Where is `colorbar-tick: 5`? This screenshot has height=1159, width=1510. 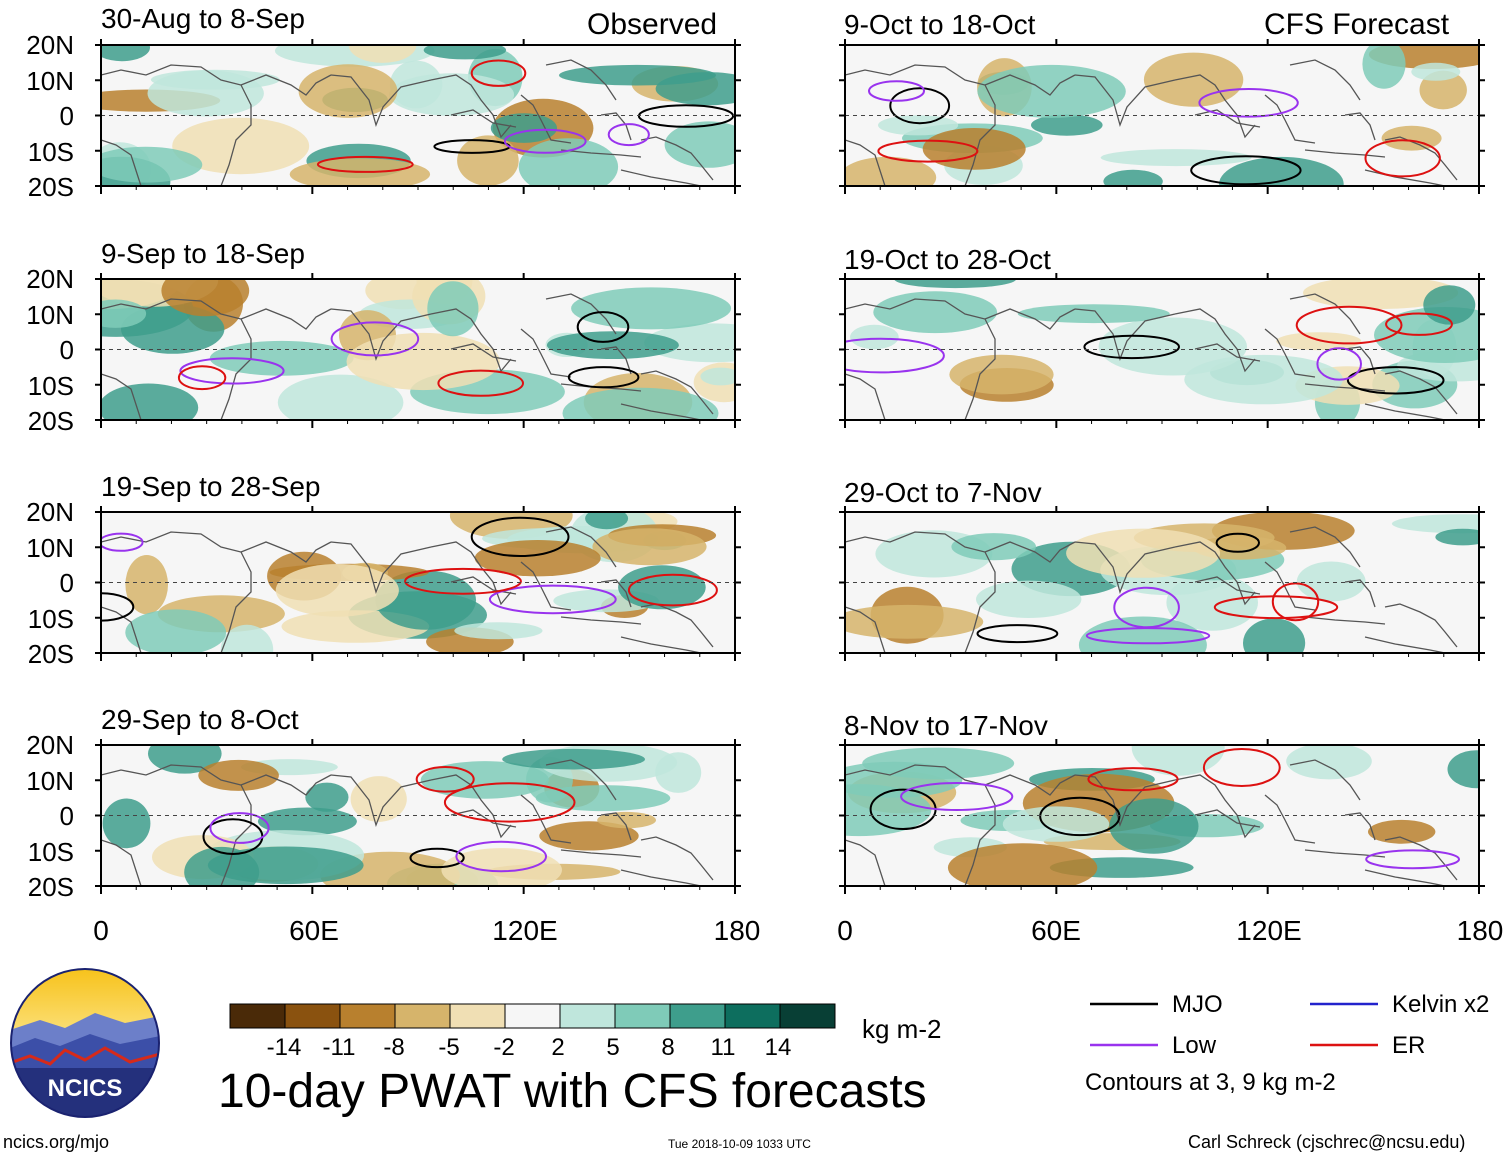
colorbar-tick: 5 is located at coordinates (613, 1047).